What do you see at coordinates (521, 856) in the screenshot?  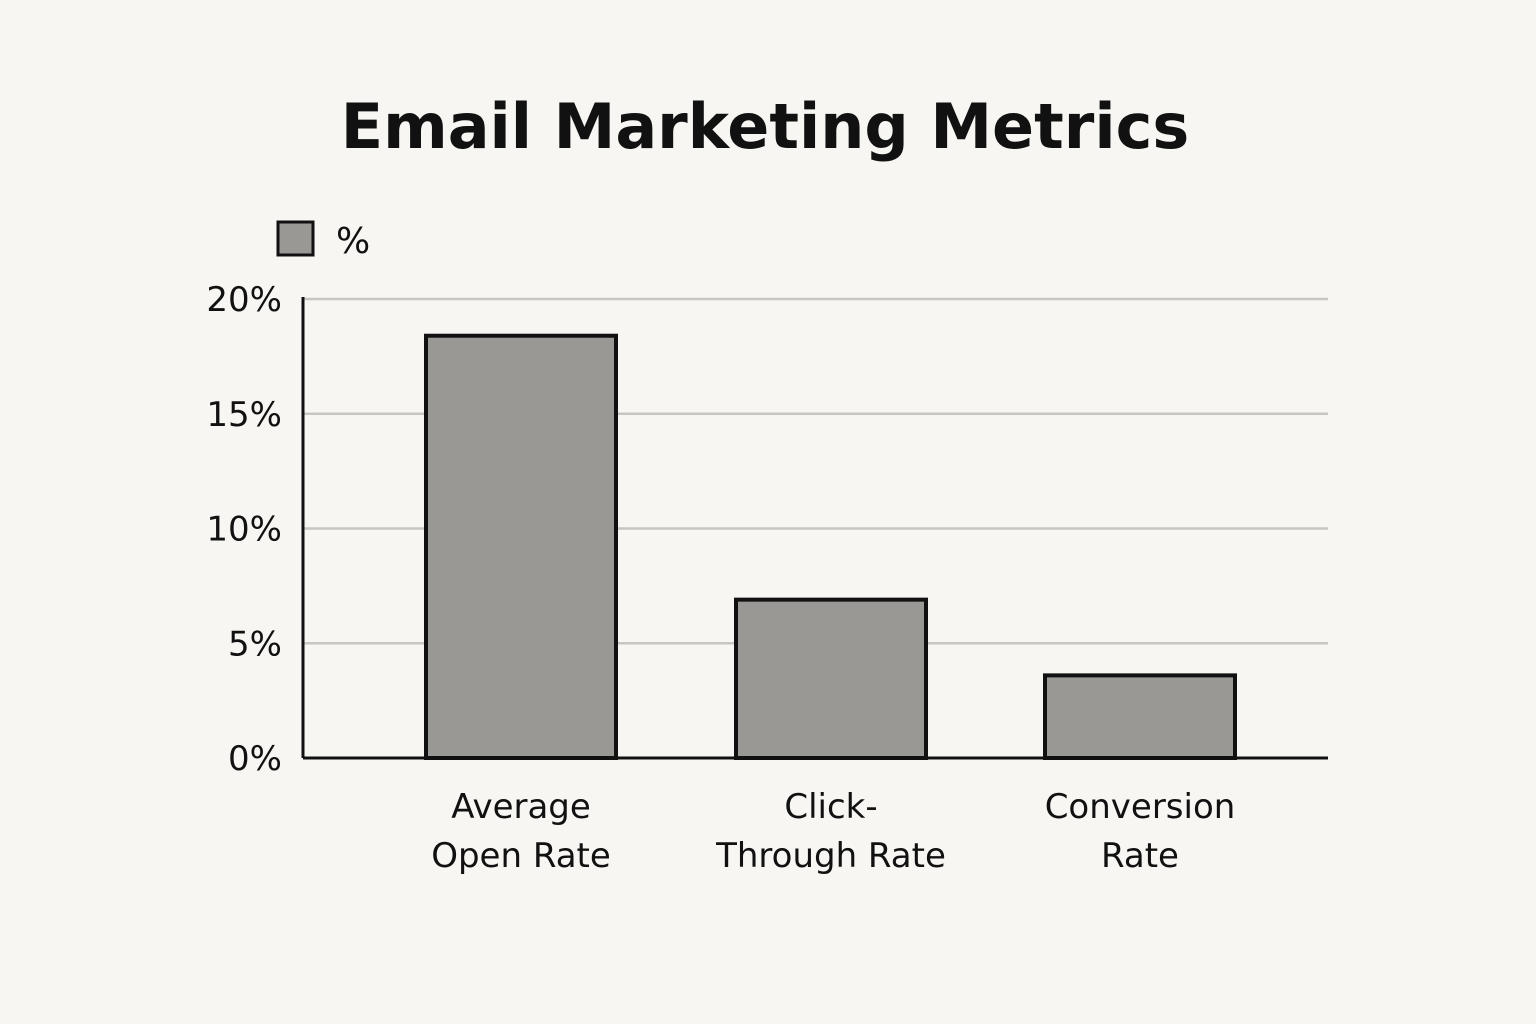 I see `x-category-label: Open Rate` at bounding box center [521, 856].